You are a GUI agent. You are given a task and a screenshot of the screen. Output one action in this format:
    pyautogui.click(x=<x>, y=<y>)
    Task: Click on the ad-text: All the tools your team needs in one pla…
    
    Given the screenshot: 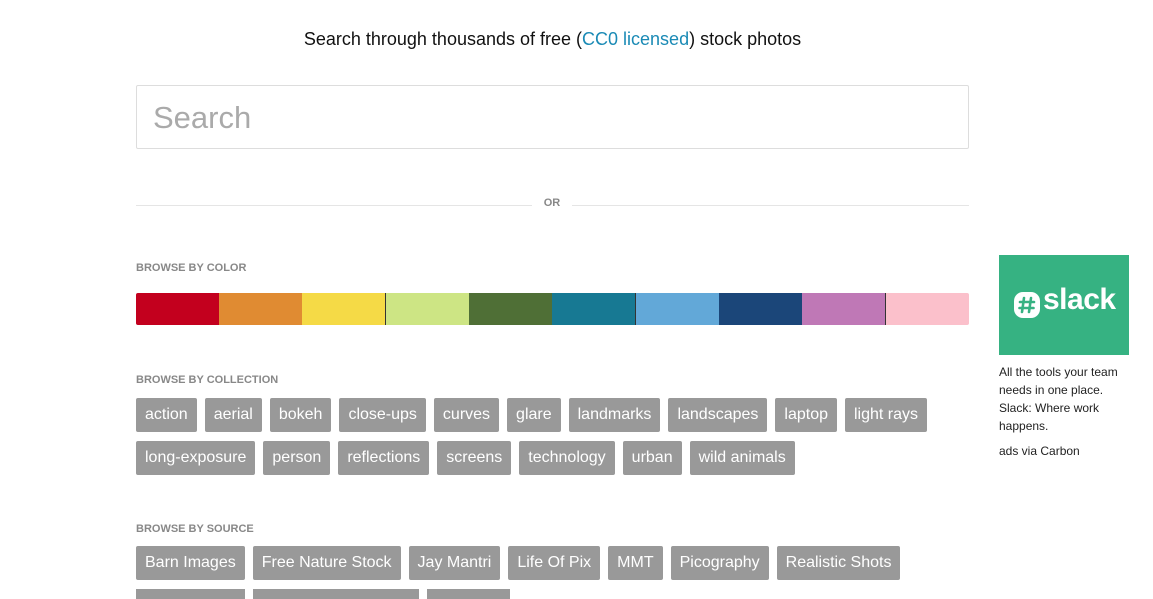 What is the action you would take?
    pyautogui.click(x=1058, y=399)
    